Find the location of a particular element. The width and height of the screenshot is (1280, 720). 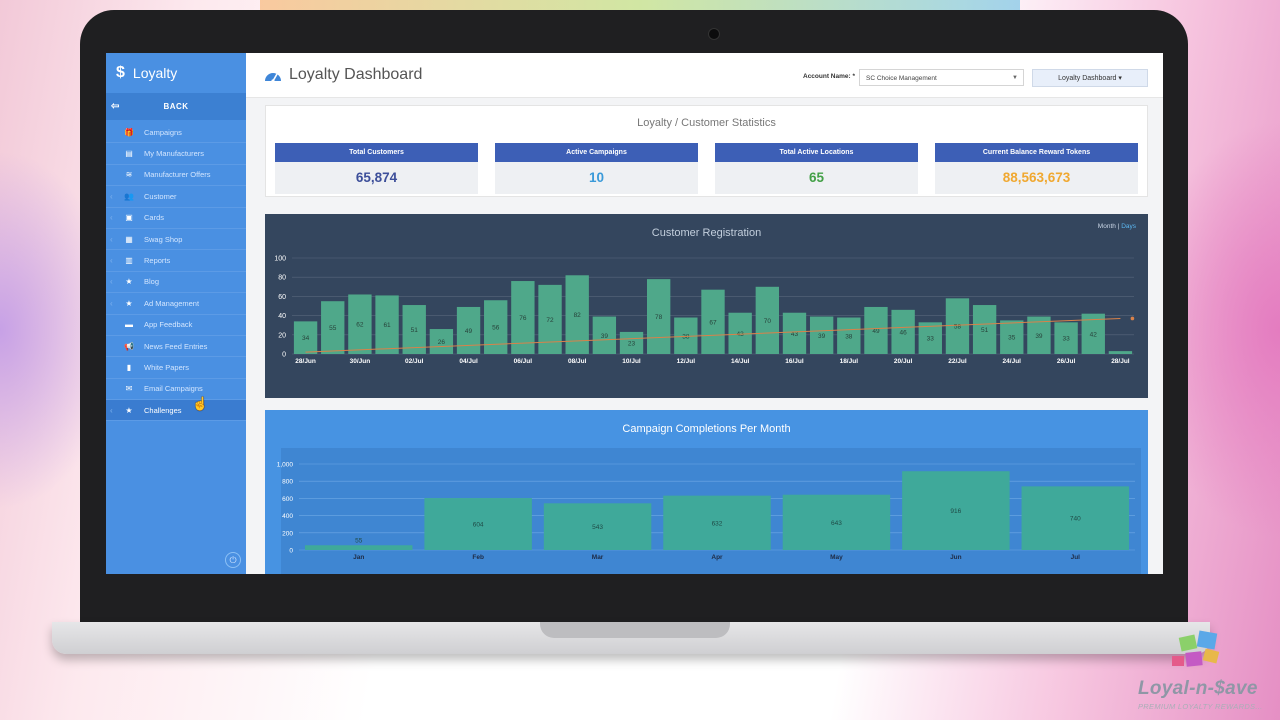

bar-value-label: 740 is located at coordinates (1075, 519).